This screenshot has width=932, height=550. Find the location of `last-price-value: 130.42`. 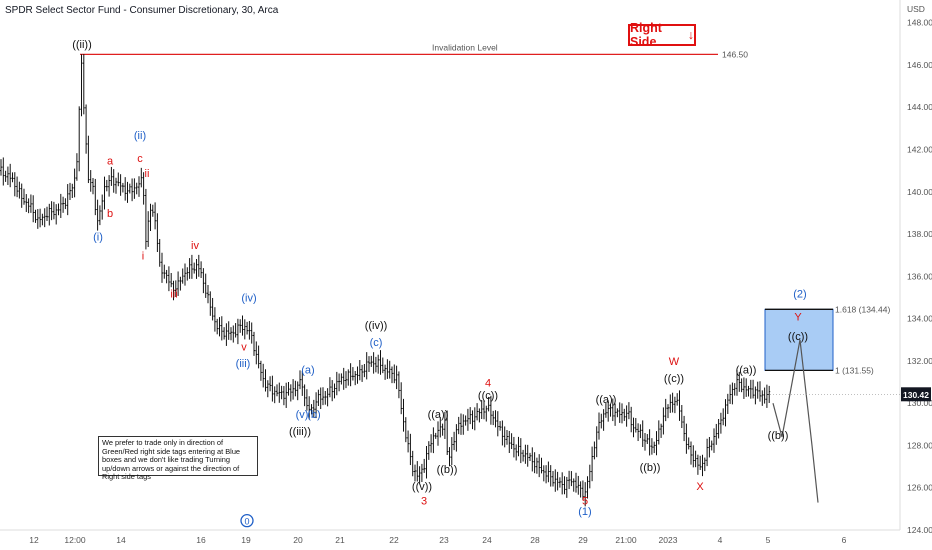

last-price-value: 130.42 is located at coordinates (916, 395).